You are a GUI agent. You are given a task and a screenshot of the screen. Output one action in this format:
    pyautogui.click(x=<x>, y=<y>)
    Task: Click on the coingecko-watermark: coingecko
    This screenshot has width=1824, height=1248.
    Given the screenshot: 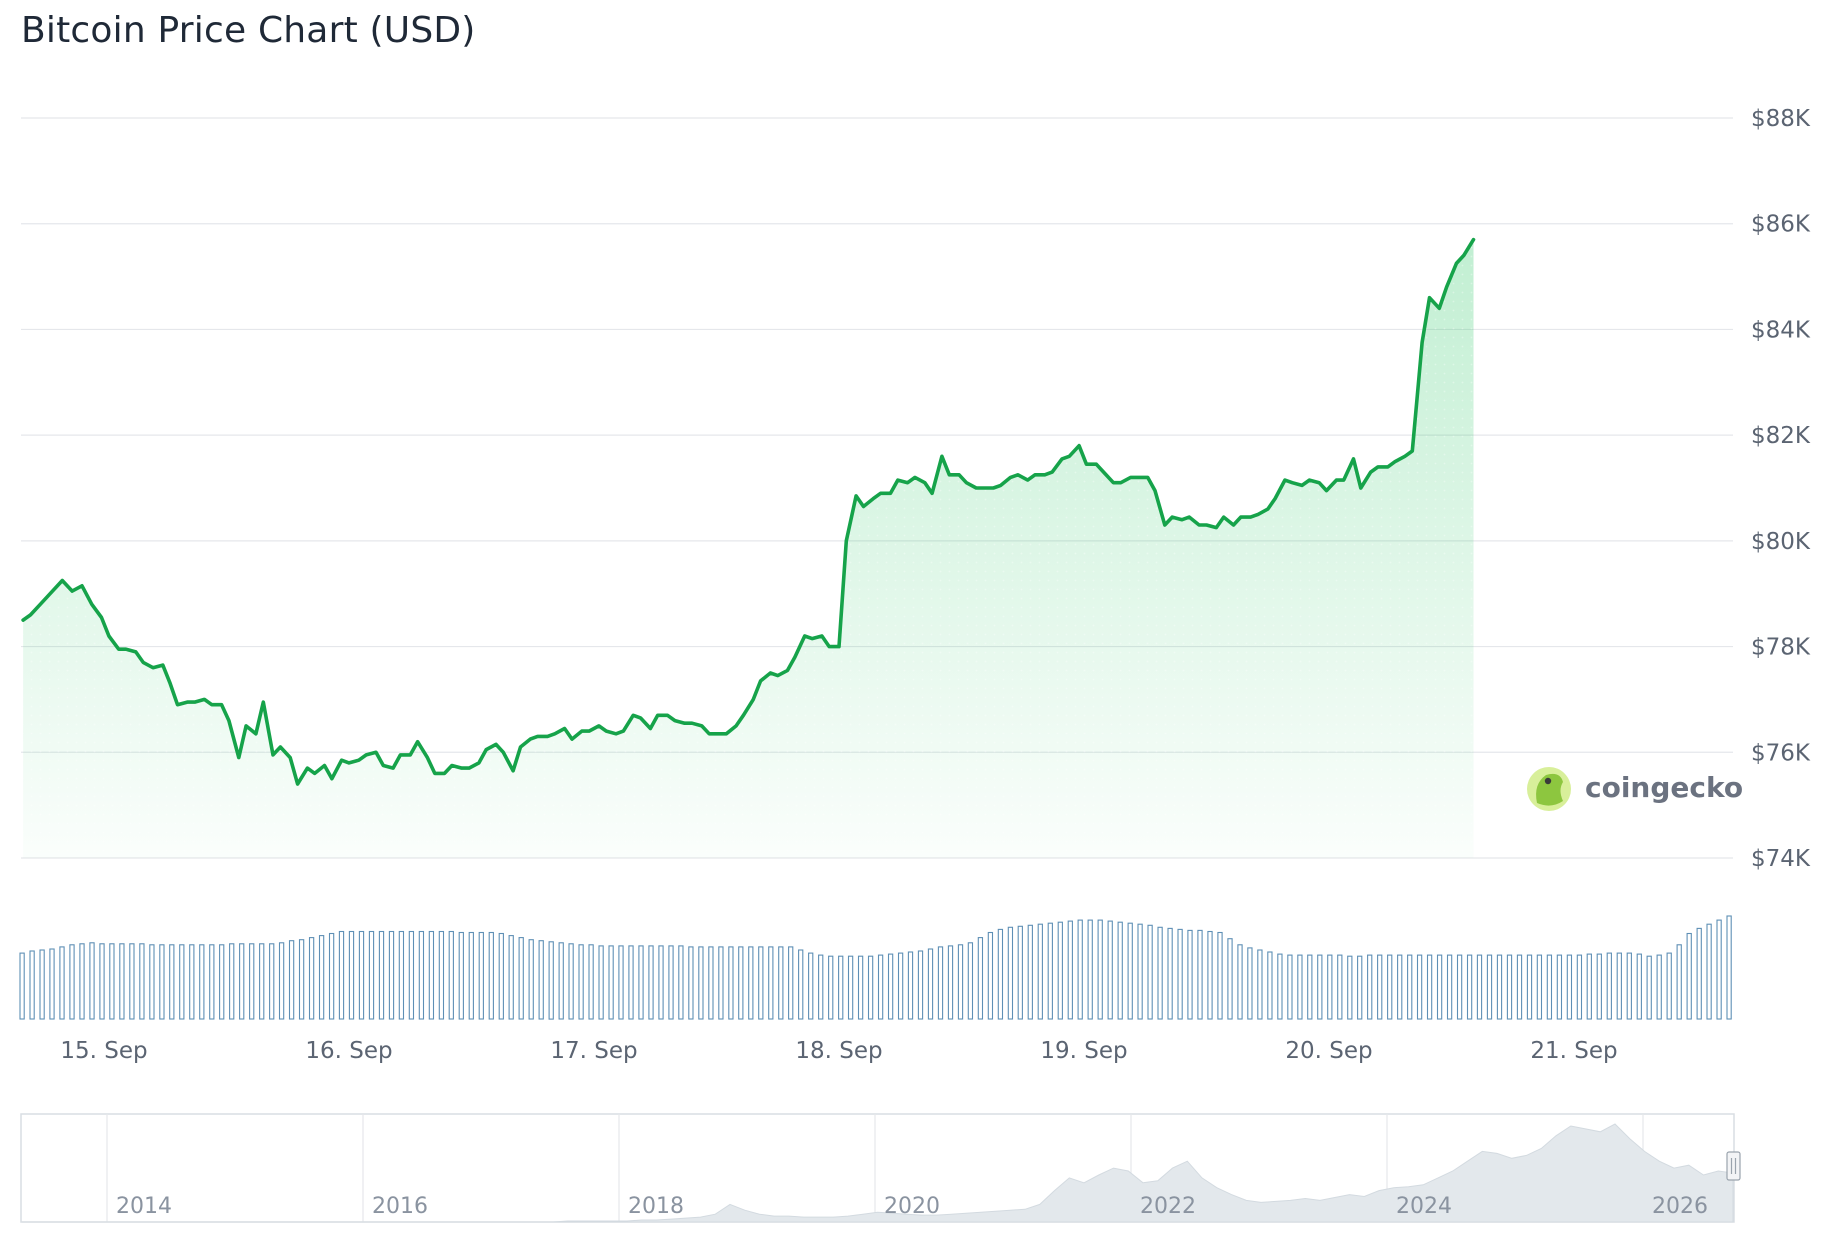 What is the action you would take?
    pyautogui.click(x=1635, y=789)
    